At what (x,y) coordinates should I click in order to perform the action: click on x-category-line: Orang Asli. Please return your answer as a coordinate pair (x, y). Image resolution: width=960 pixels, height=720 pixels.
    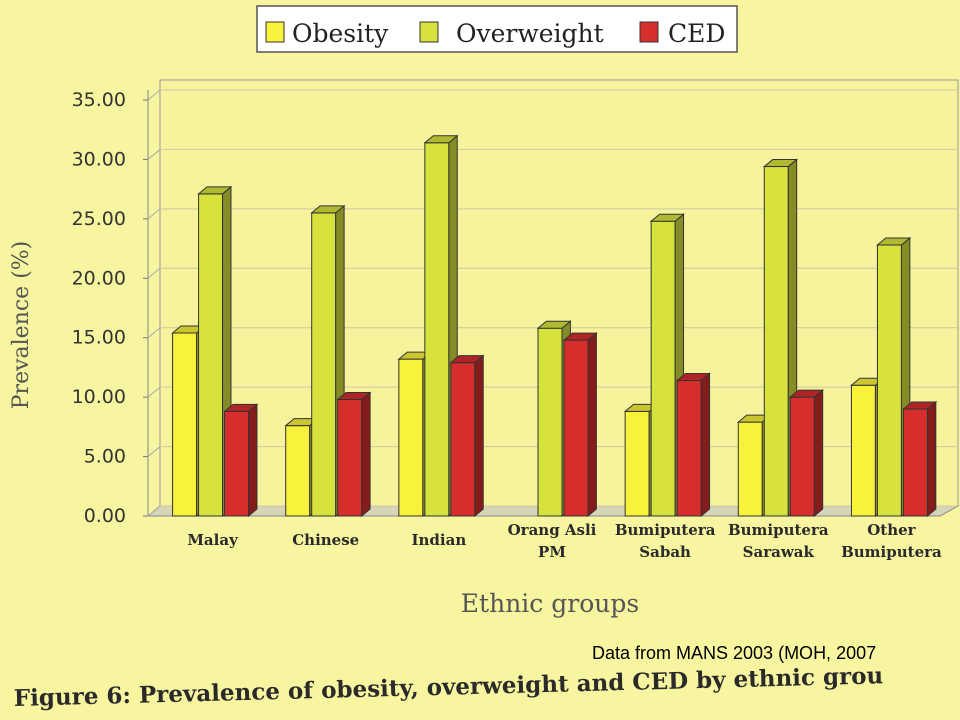
    Looking at the image, I should click on (552, 530).